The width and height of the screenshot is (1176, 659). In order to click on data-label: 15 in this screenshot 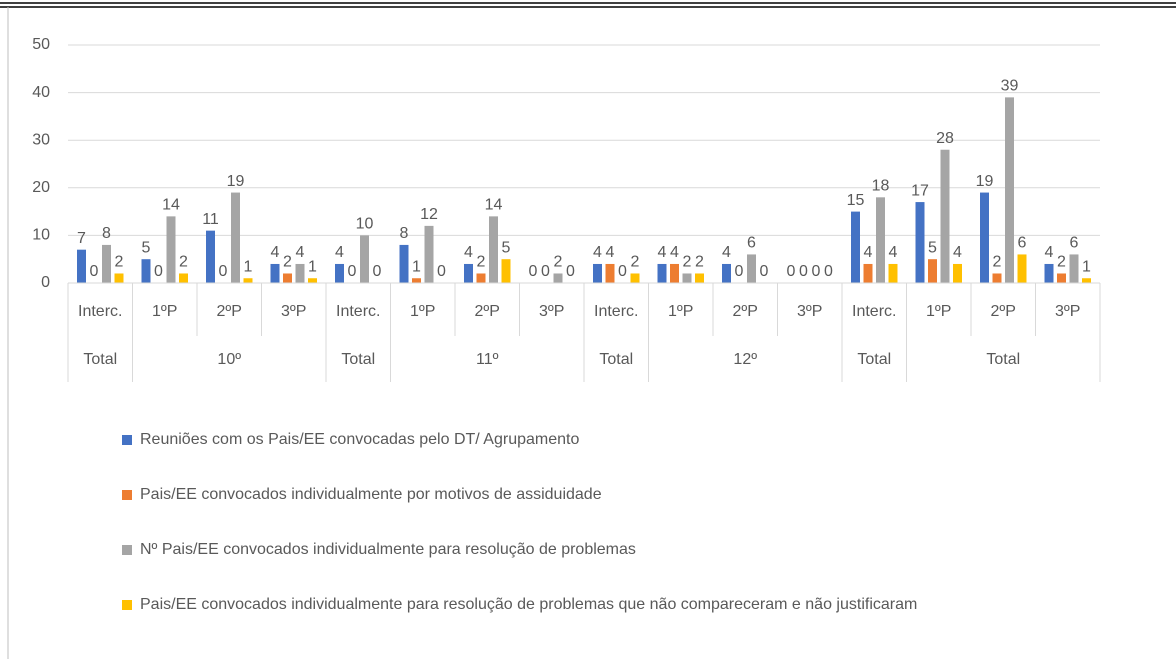, I will do `click(856, 200)`.